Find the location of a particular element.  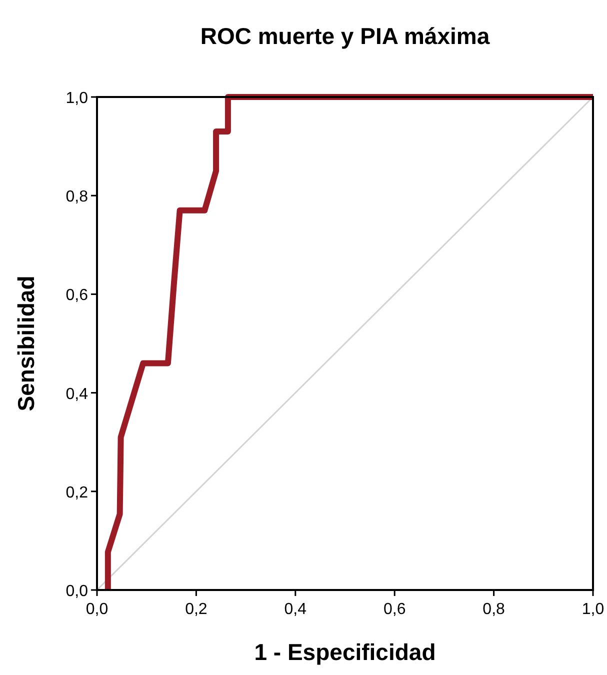

x-tick-label: 0,6 is located at coordinates (394, 609).